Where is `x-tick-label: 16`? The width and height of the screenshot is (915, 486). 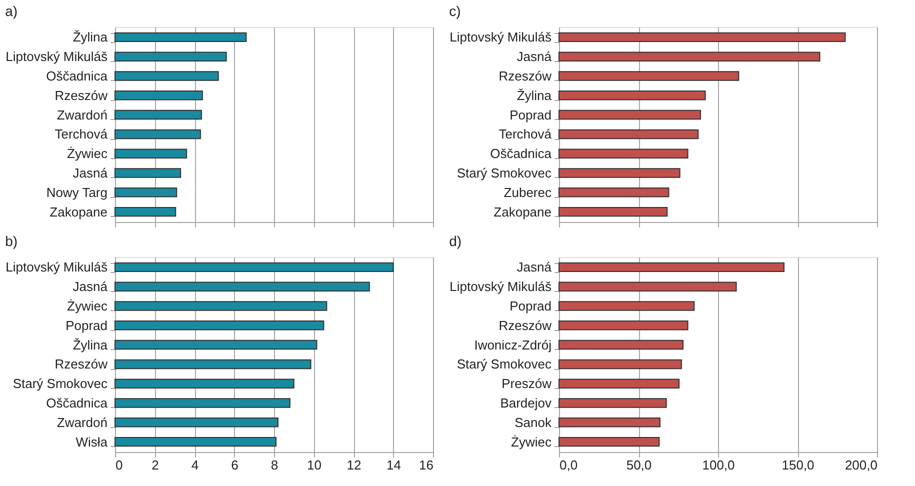 x-tick-label: 16 is located at coordinates (426, 465).